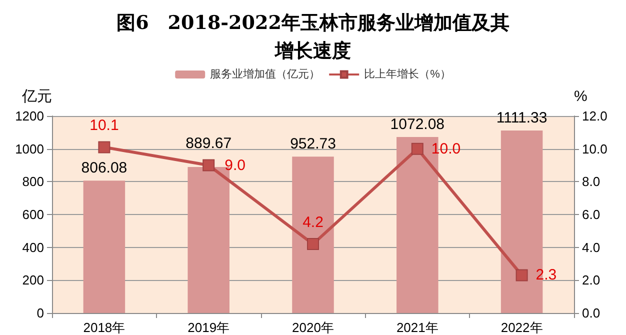  What do you see at coordinates (591, 313) in the screenshot?
I see `y2-tick-label: 0.0` at bounding box center [591, 313].